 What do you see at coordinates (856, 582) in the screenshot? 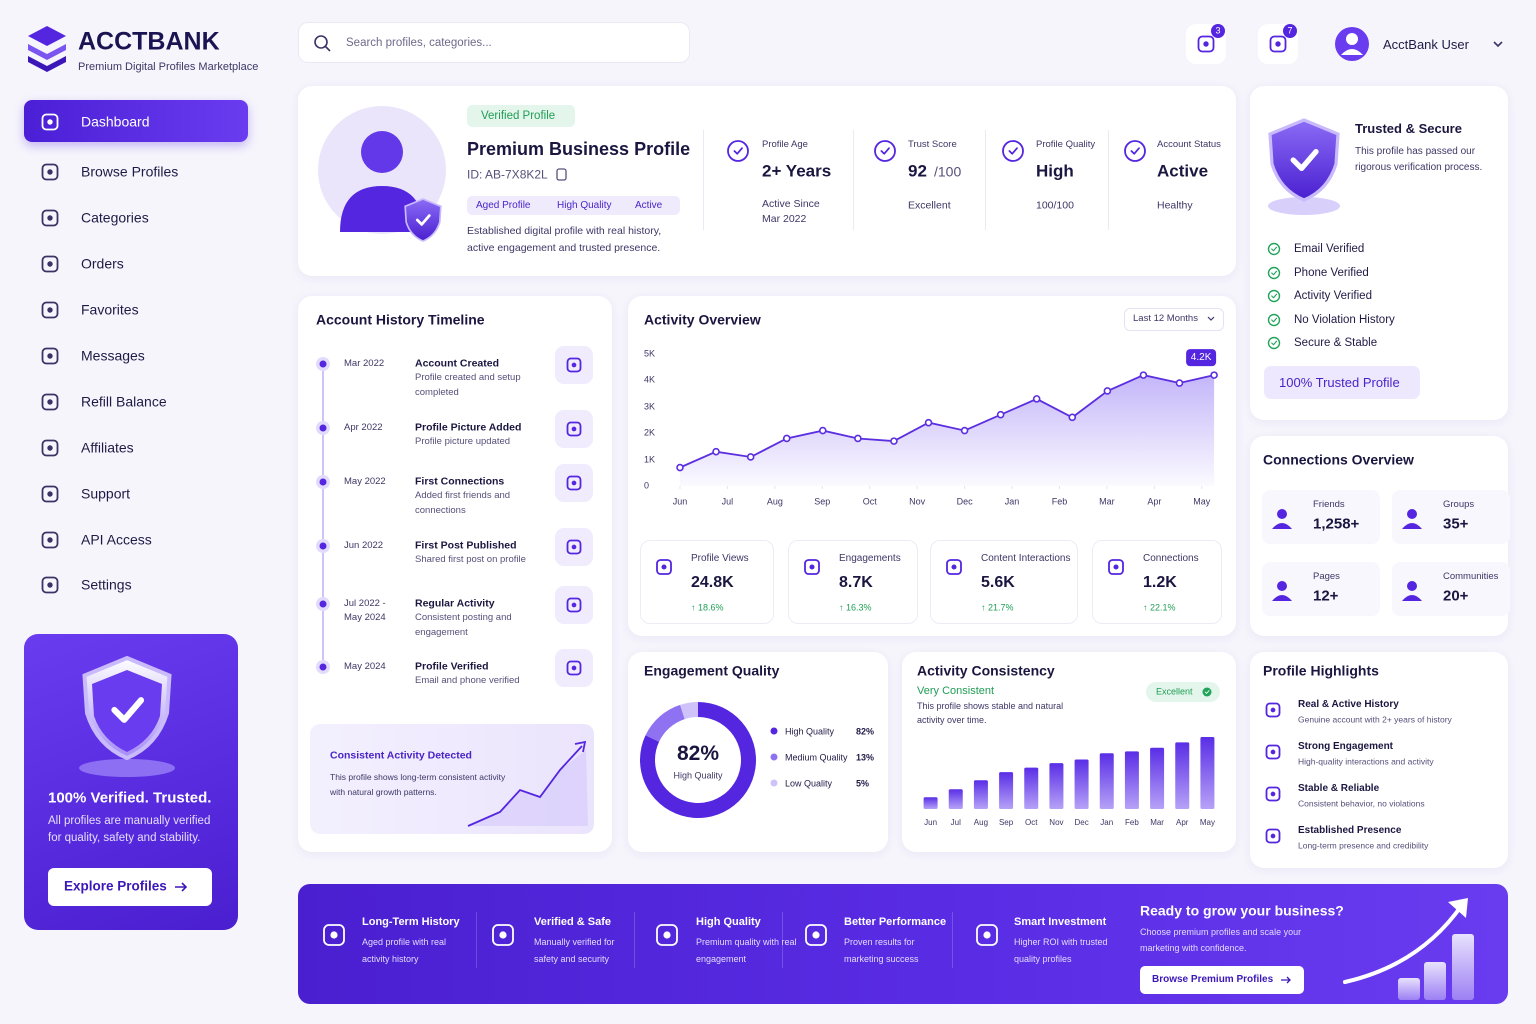
I see `metric-value: 8.7K` at bounding box center [856, 582].